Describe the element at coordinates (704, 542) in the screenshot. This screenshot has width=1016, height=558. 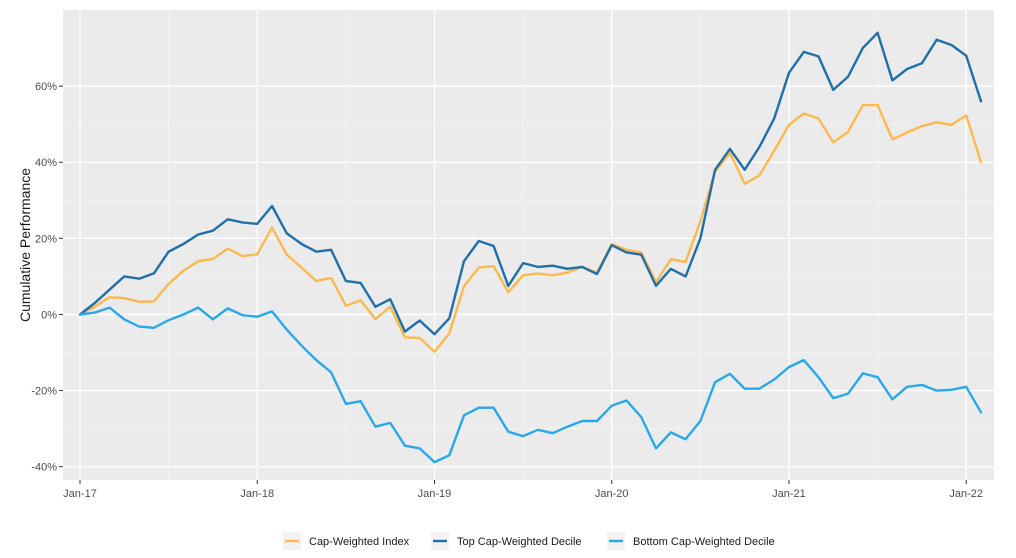
I see `legend-label: Bottom Cap-Weighted Decile` at that location.